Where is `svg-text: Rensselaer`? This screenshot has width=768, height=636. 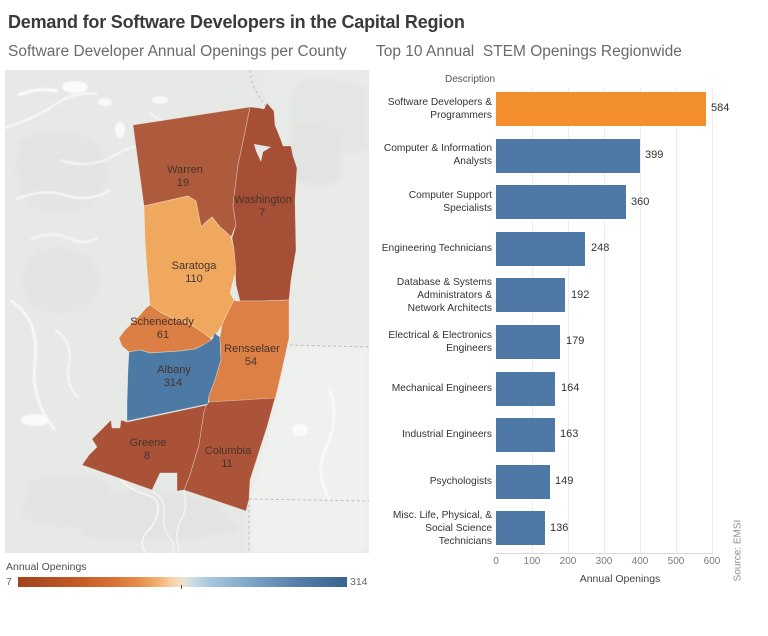 svg-text: Rensselaer is located at coordinates (252, 349).